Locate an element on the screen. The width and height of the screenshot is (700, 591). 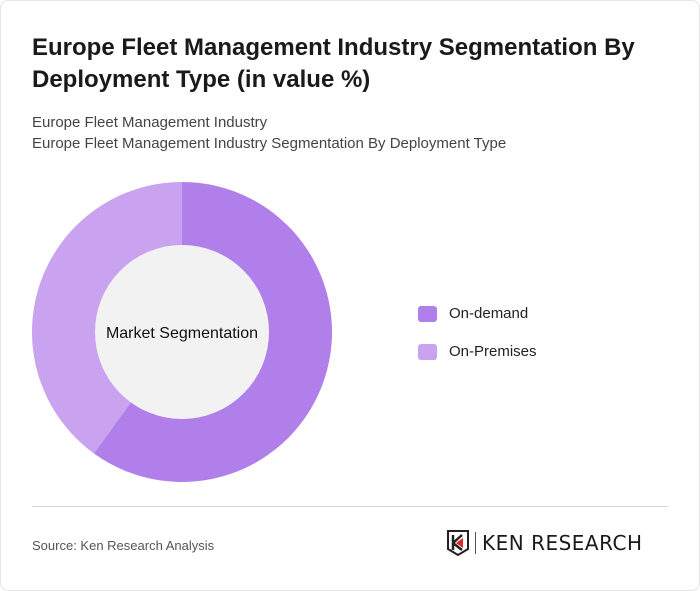
chart-subtitle: Europe Fleet Management Industry is located at coordinates (150, 122).